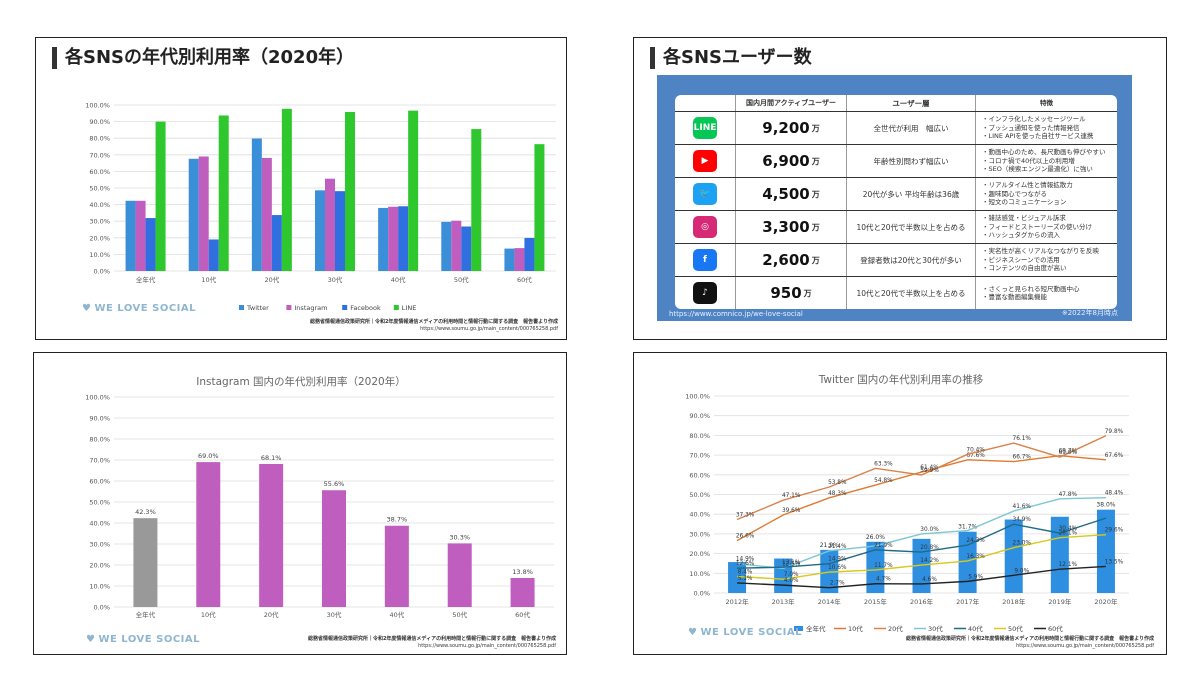 The width and height of the screenshot is (1200, 675). What do you see at coordinates (929, 580) in the screenshot?
I see `data-label: 4.6%` at bounding box center [929, 580].